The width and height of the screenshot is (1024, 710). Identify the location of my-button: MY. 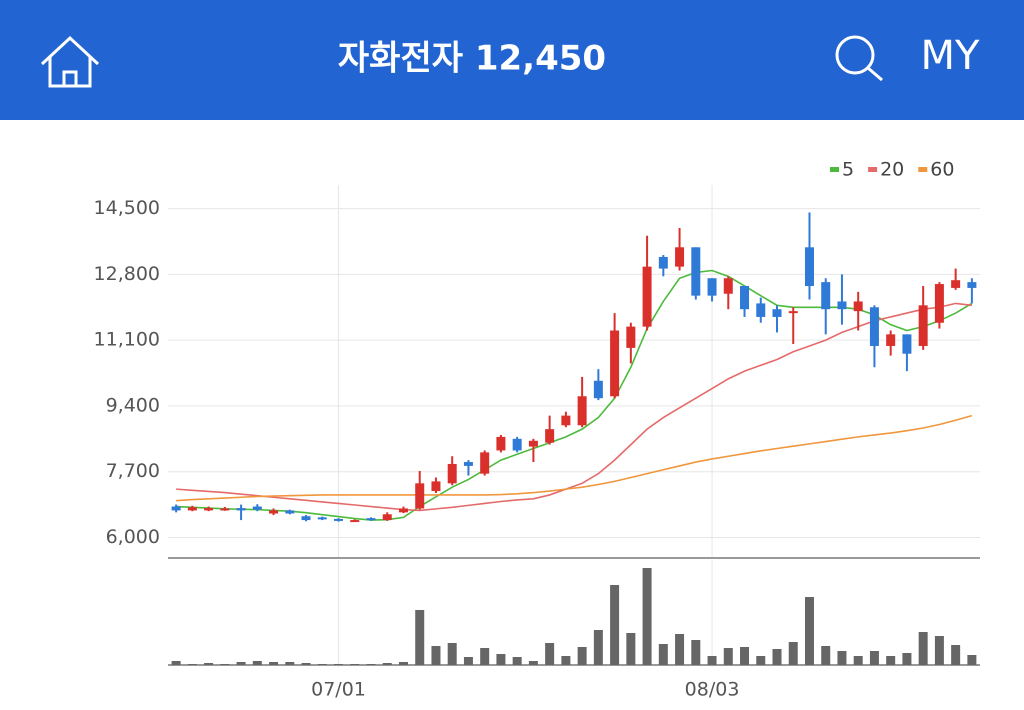
(951, 56).